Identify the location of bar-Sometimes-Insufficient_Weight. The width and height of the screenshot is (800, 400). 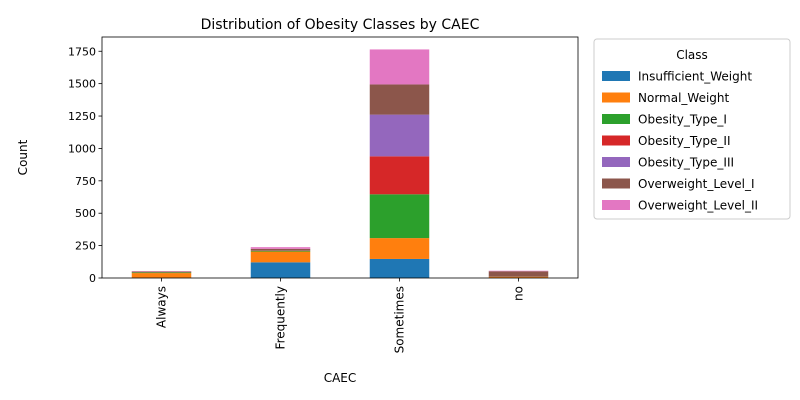
(399, 268).